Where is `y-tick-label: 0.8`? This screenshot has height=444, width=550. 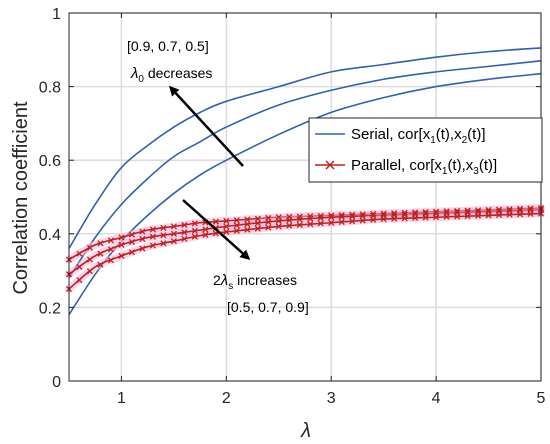 y-tick-label: 0.8 is located at coordinates (50, 88).